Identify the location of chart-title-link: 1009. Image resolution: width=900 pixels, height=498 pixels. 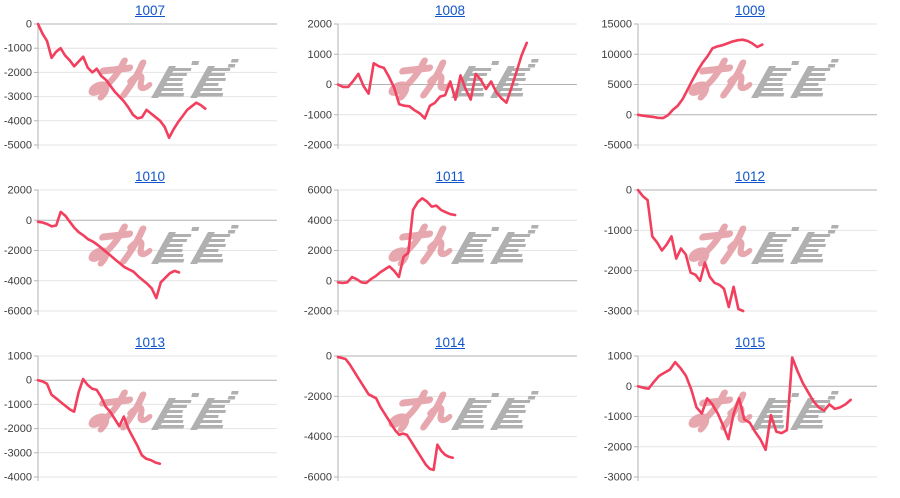
(750, 10).